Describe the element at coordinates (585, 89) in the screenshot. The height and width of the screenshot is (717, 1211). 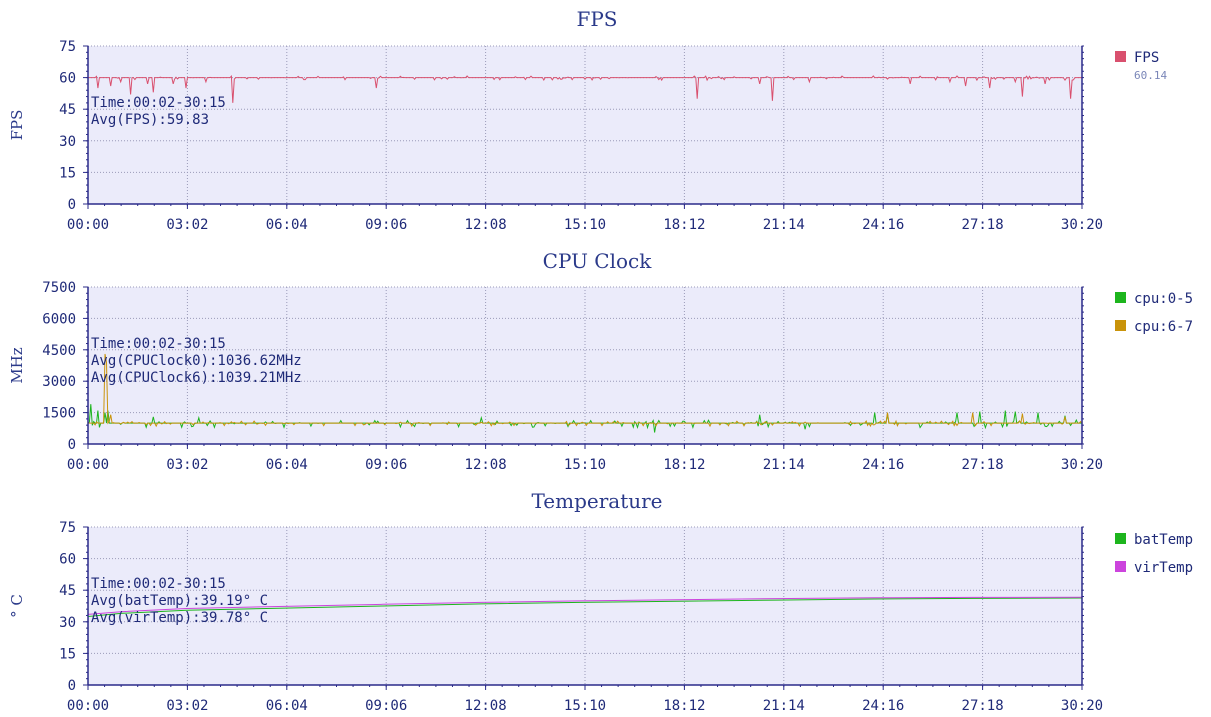
I see `series-line-FPS` at that location.